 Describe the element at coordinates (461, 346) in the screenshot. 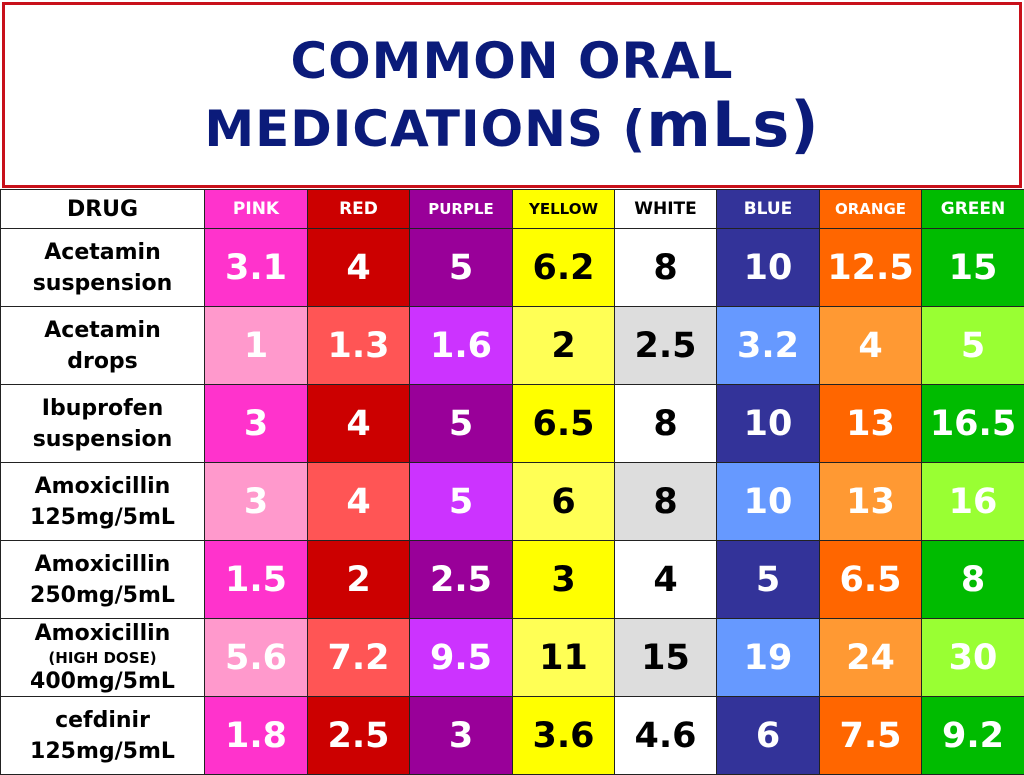

I see `dose-cell-purple: 1.6` at that location.